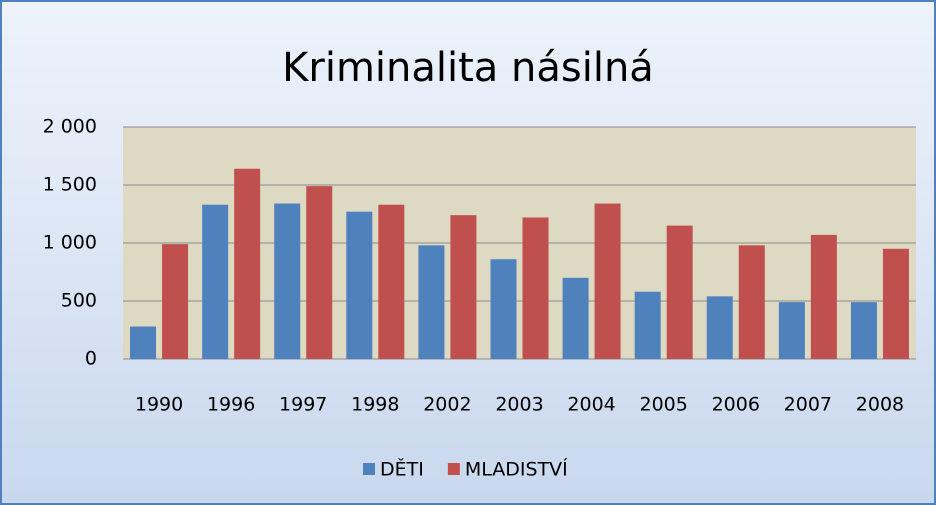 The width and height of the screenshot is (936, 505). Describe the element at coordinates (880, 405) in the screenshot. I see `x-tick-label: 2008` at that location.